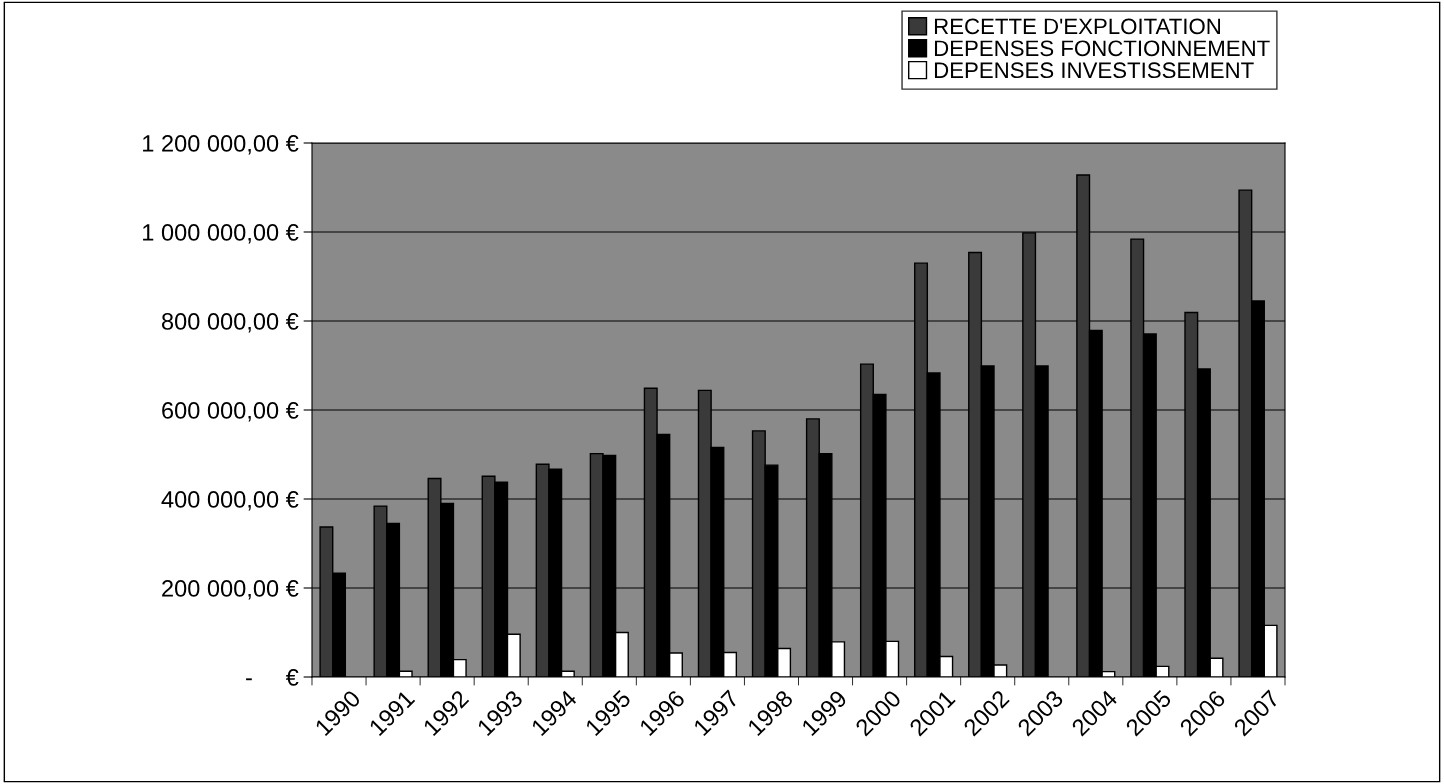 The width and height of the screenshot is (1444, 784). What do you see at coordinates (272, 677) in the screenshot?
I see `y-tick-label: - €` at bounding box center [272, 677].